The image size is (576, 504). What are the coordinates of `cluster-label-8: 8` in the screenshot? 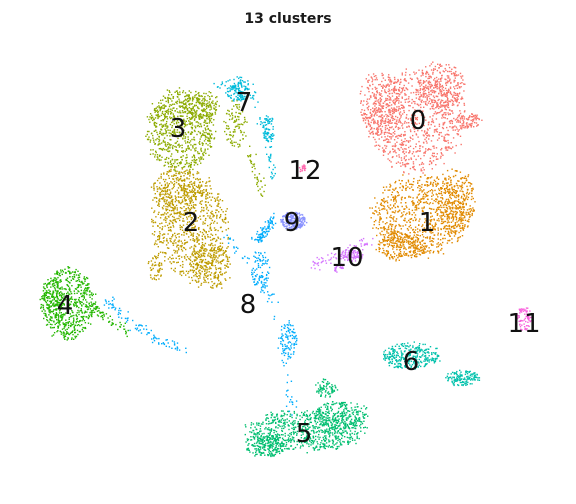 It's located at (248, 305).